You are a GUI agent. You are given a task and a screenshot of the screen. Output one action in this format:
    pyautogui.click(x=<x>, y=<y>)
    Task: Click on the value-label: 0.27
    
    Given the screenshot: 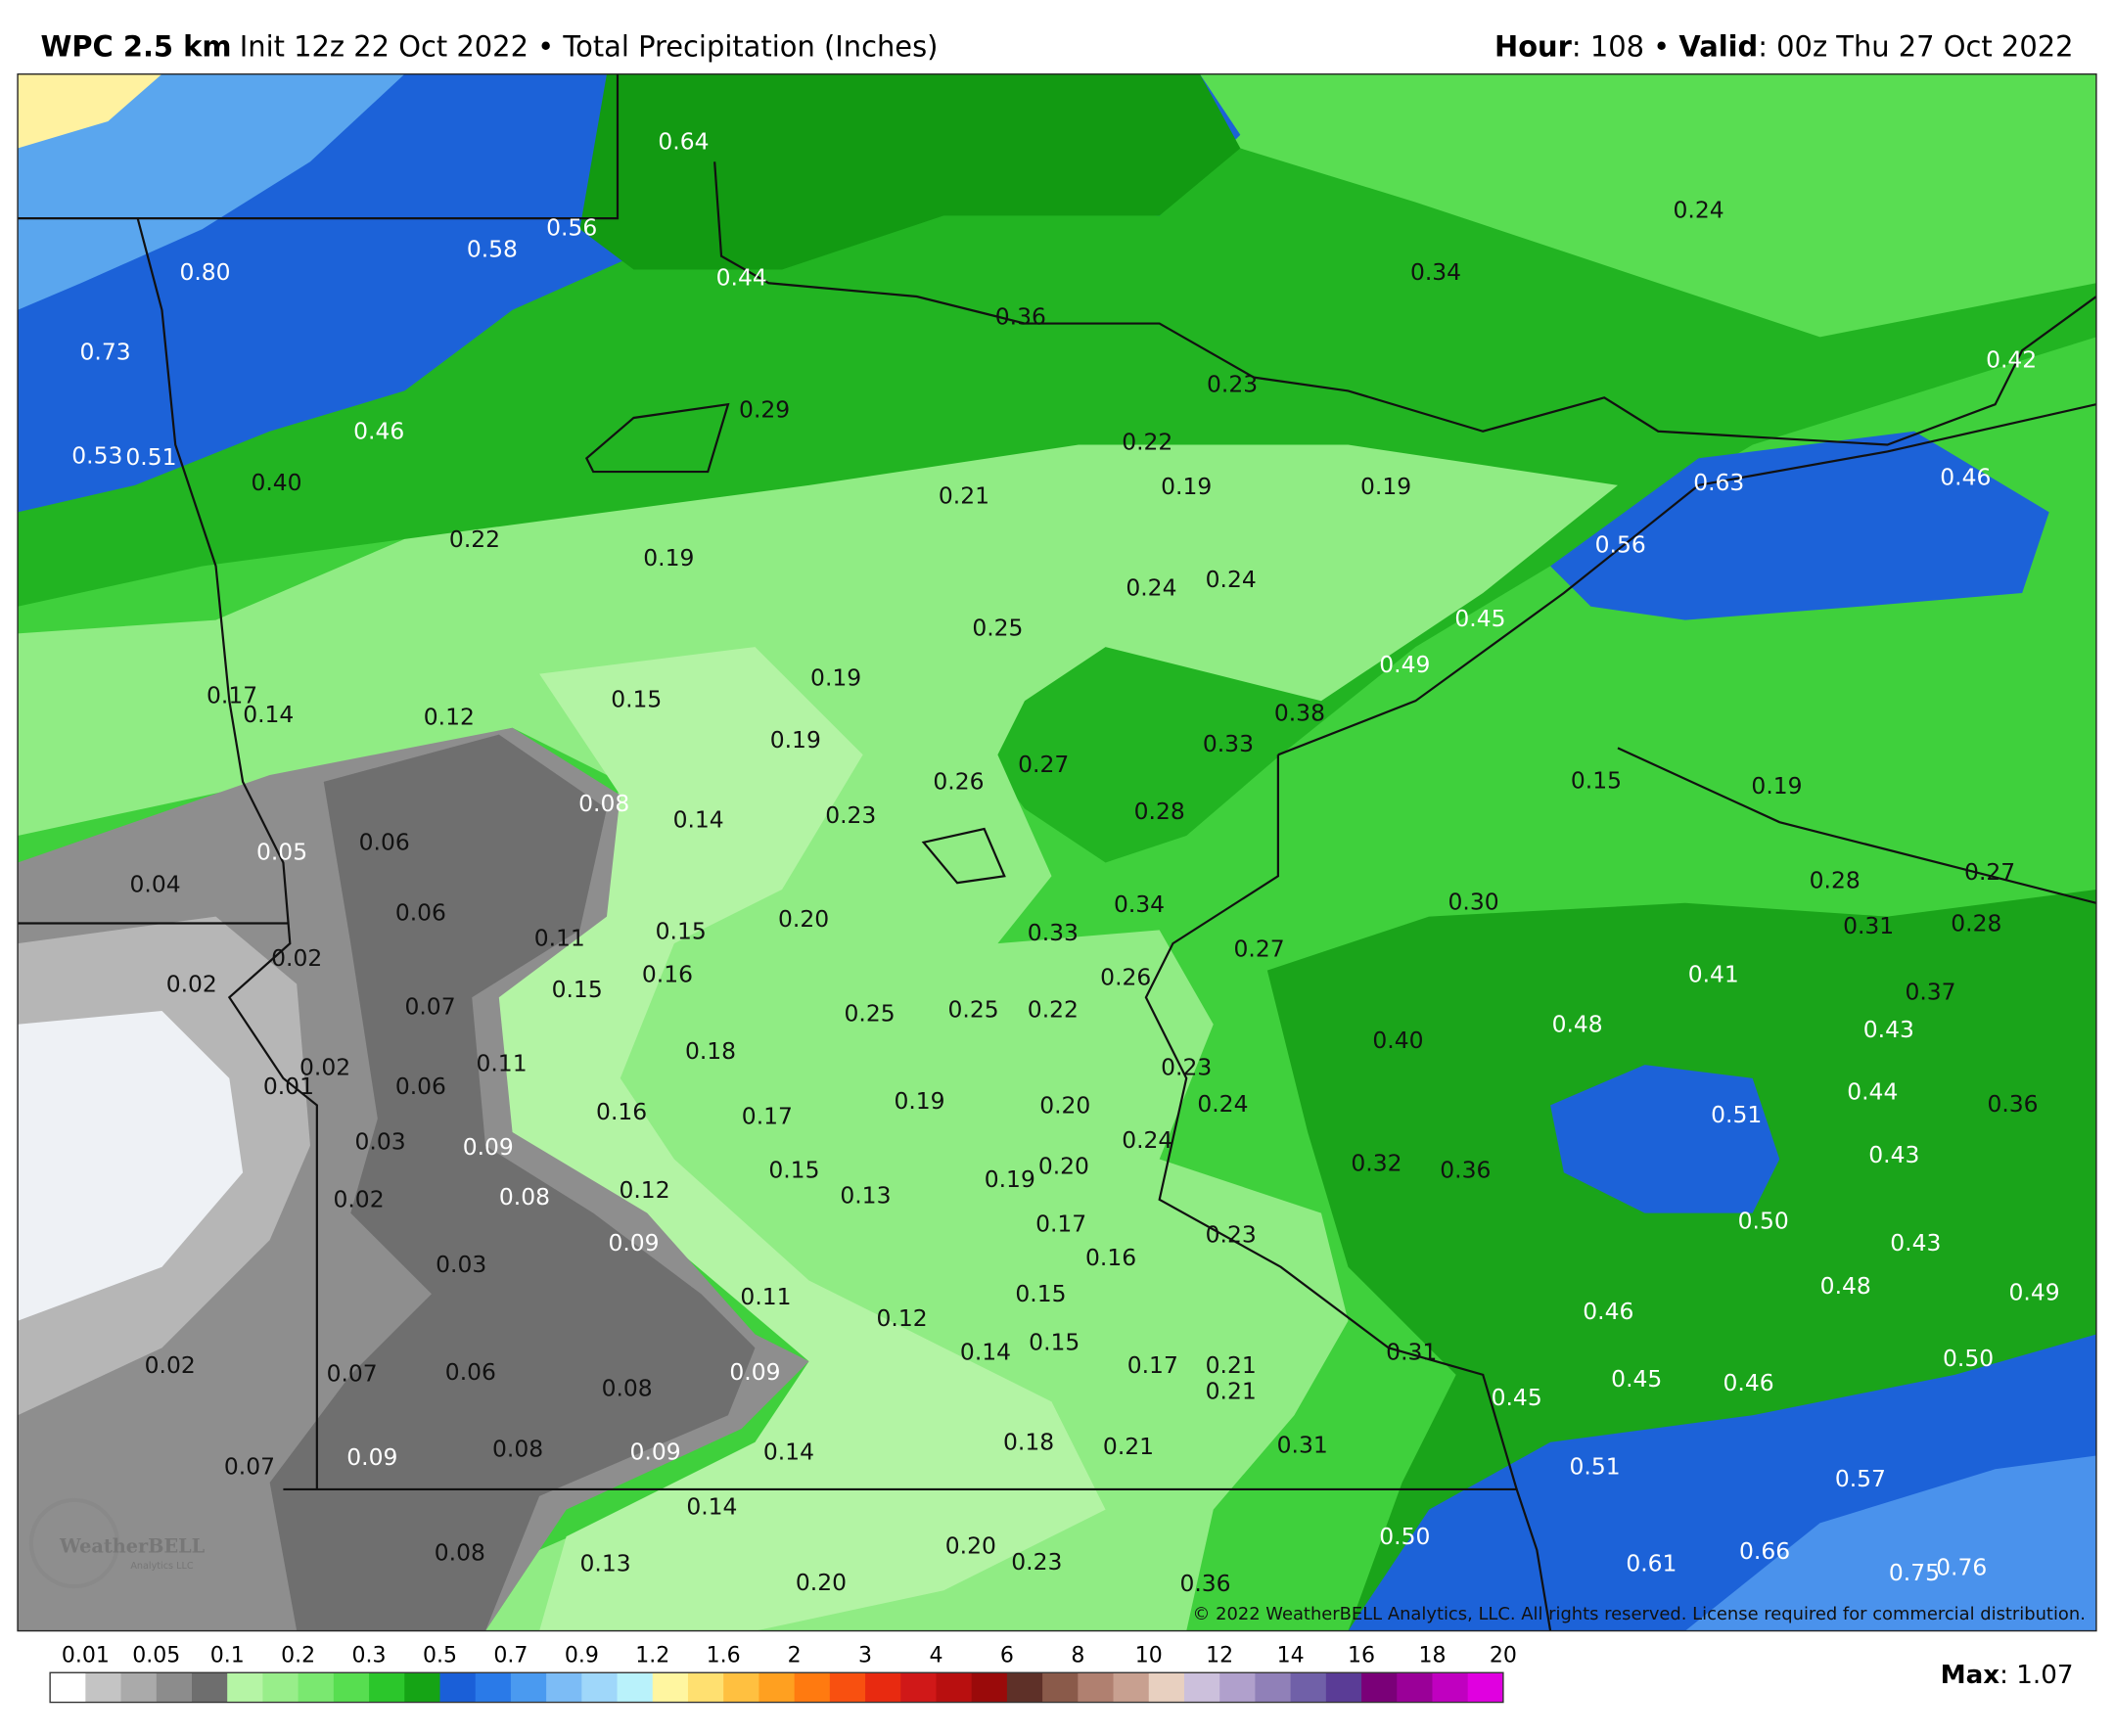 What is the action you would take?
    pyautogui.click(x=1990, y=872)
    